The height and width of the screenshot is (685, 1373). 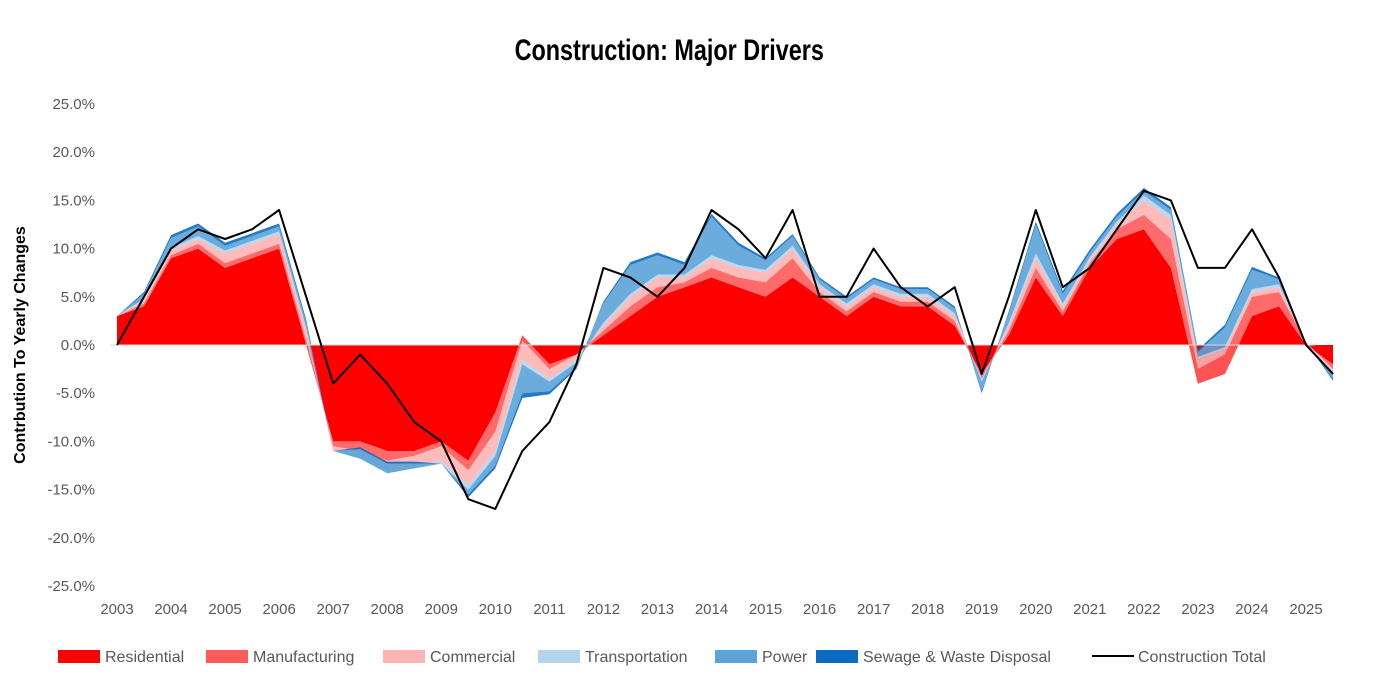 What do you see at coordinates (873, 609) in the screenshot?
I see `x-tick-label: 2017` at bounding box center [873, 609].